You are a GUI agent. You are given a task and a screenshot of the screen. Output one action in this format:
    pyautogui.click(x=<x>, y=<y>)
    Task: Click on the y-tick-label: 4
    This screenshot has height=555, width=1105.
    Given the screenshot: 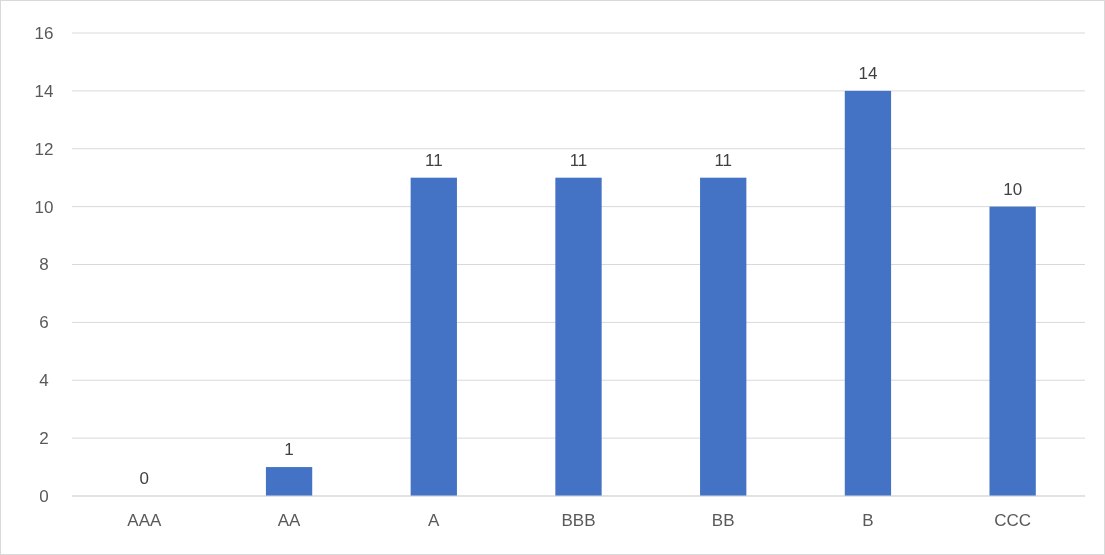 What is the action you would take?
    pyautogui.click(x=44, y=381)
    